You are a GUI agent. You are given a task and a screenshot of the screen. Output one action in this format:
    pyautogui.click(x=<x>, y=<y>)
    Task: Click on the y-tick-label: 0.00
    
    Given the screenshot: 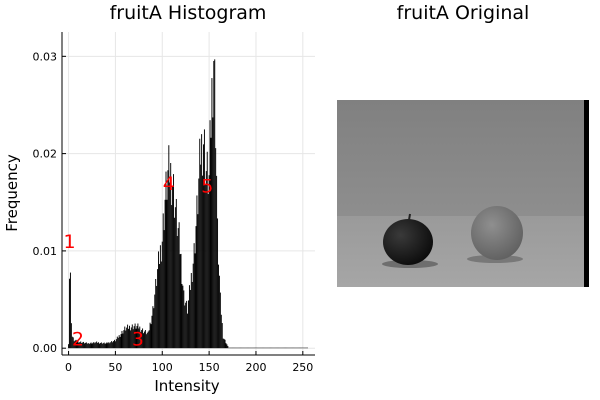 What is the action you would take?
    pyautogui.click(x=45, y=348)
    